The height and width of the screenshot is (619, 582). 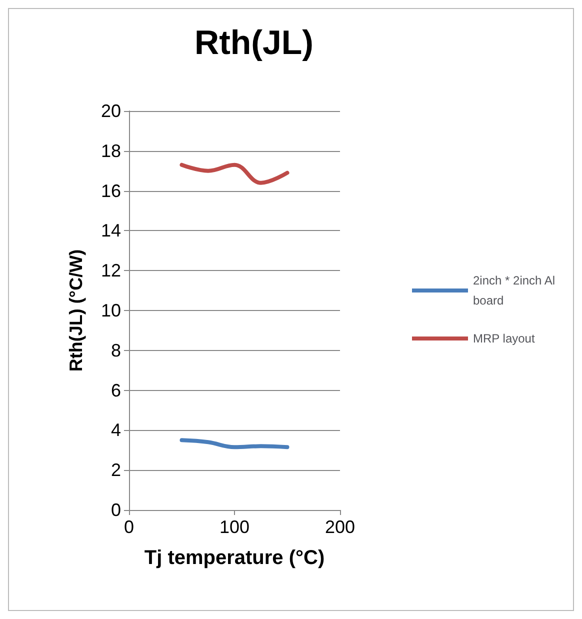 I want to click on y-tick-label: 2, so click(x=115, y=470).